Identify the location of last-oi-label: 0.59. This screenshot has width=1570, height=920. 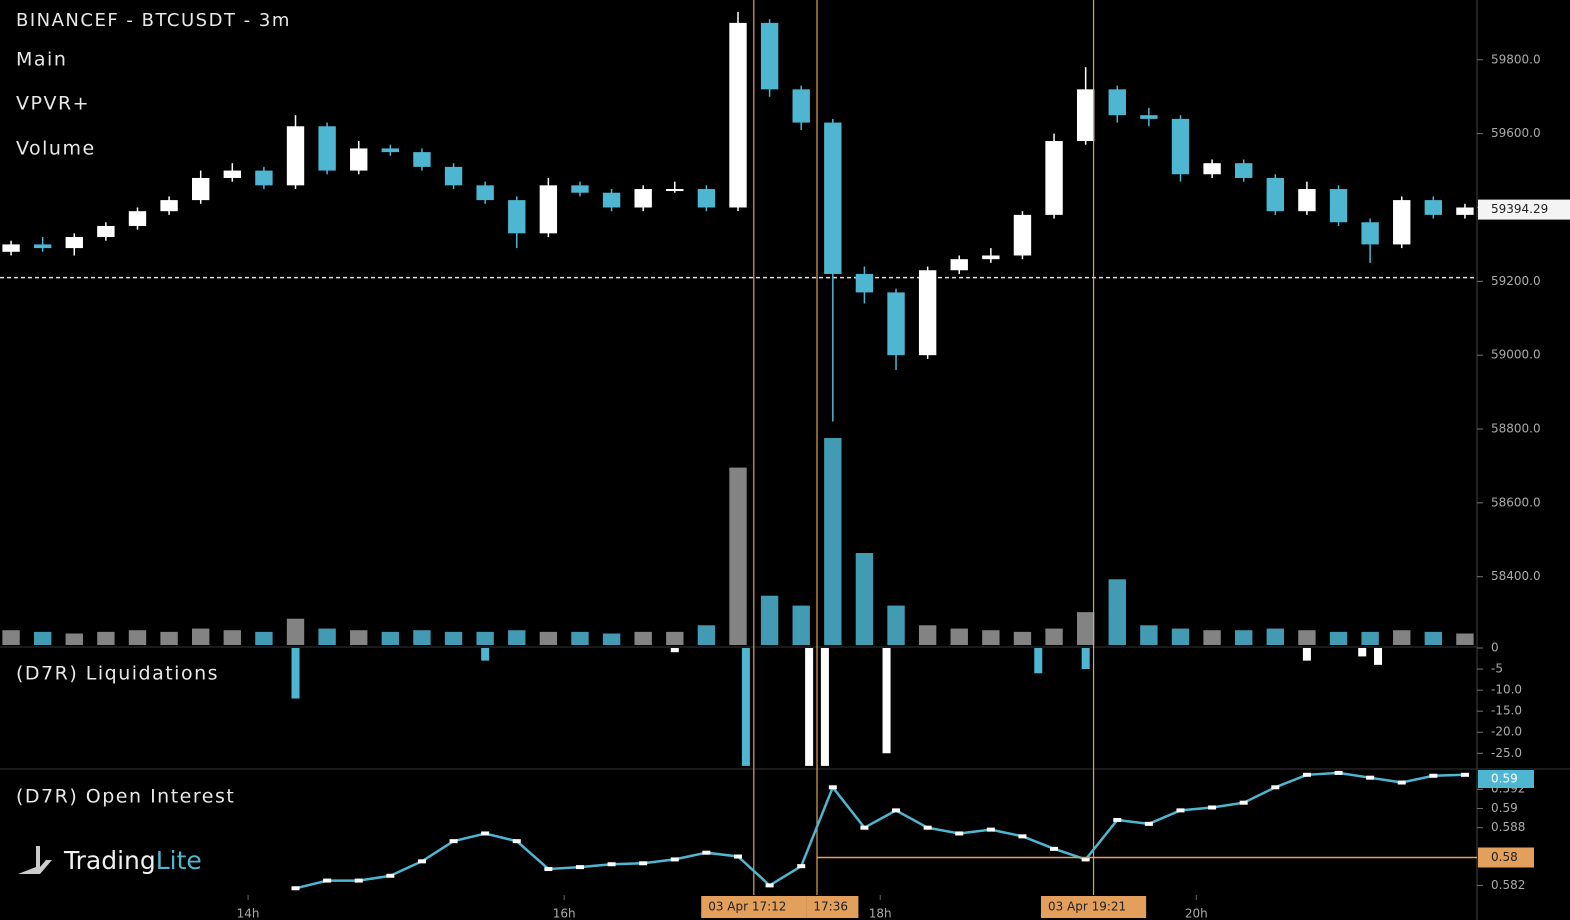
(1504, 779).